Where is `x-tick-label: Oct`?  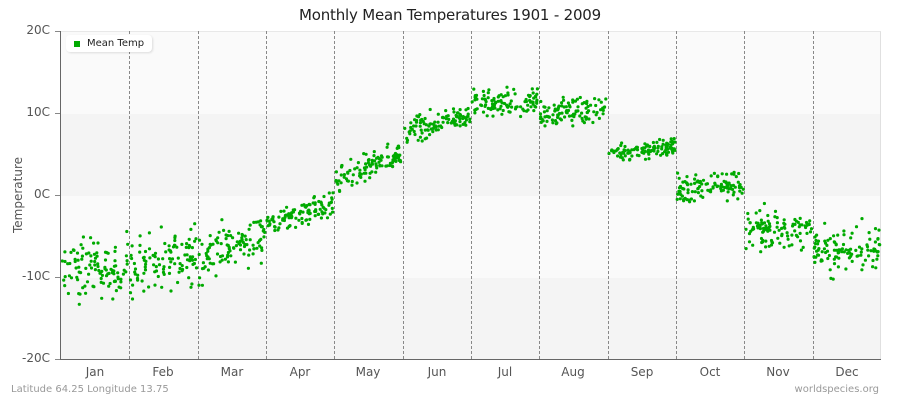 x-tick-label: Oct is located at coordinates (710, 372).